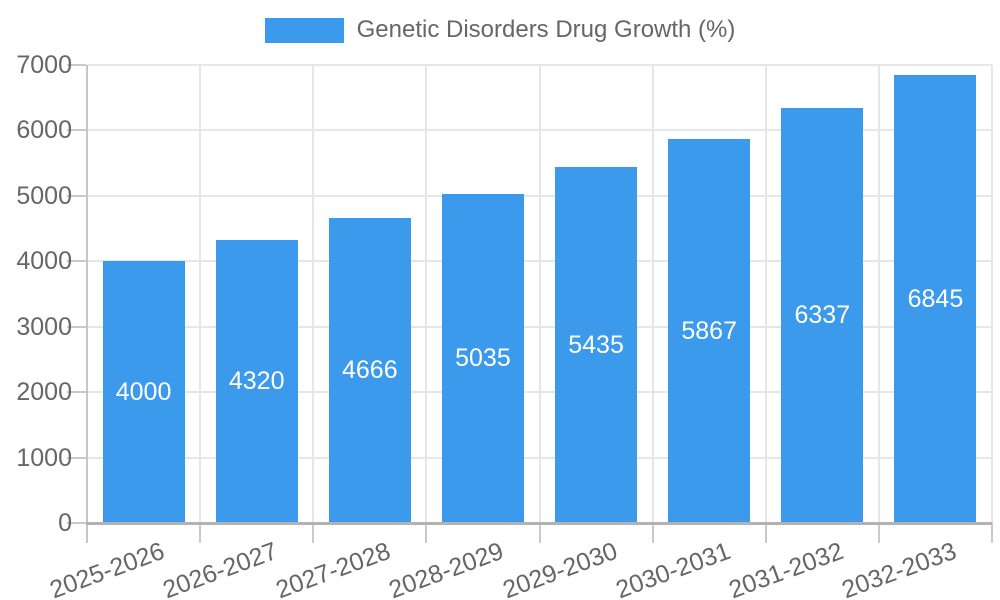 Image resolution: width=1000 pixels, height=600 pixels. Describe the element at coordinates (44, 261) in the screenshot. I see `y-axis-label: 4000` at that location.